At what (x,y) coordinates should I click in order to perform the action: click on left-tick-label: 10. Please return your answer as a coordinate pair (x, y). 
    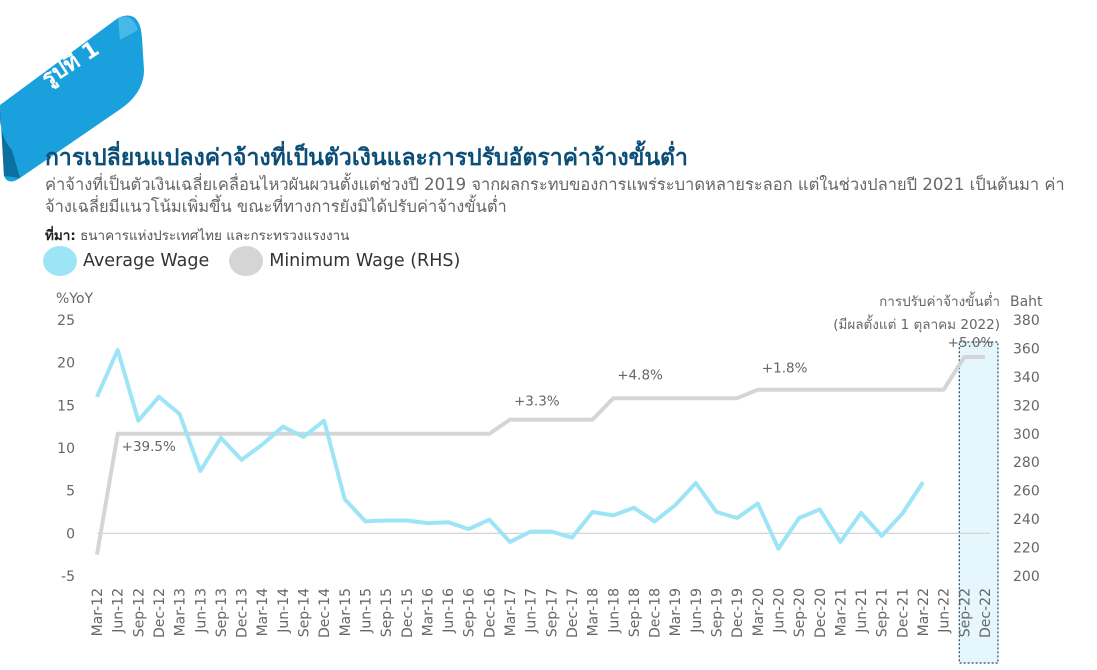
    Looking at the image, I should click on (66, 449).